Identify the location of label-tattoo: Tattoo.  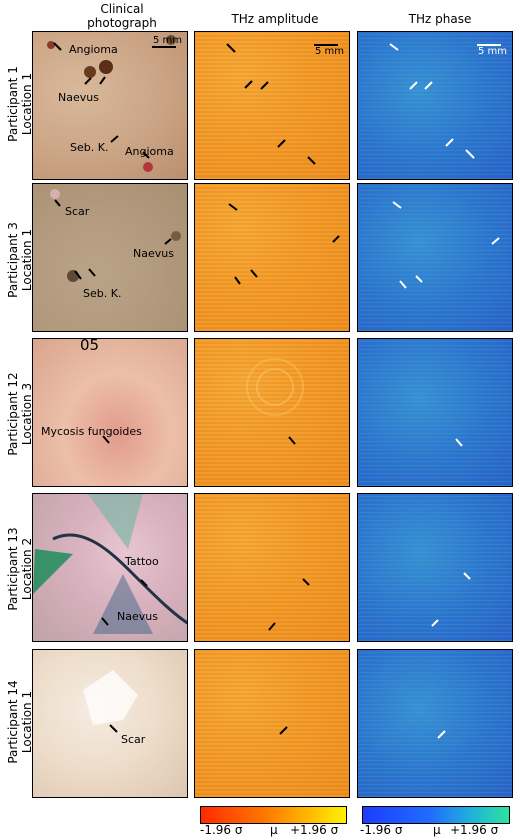
(142, 561).